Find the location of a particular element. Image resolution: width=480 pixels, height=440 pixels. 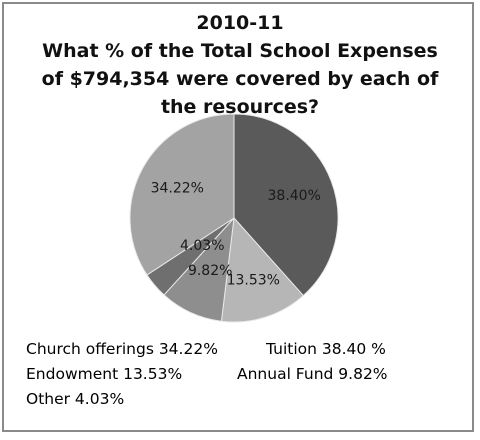

chart-title-line-2: What % of the Total School Expenses is located at coordinates (240, 51).